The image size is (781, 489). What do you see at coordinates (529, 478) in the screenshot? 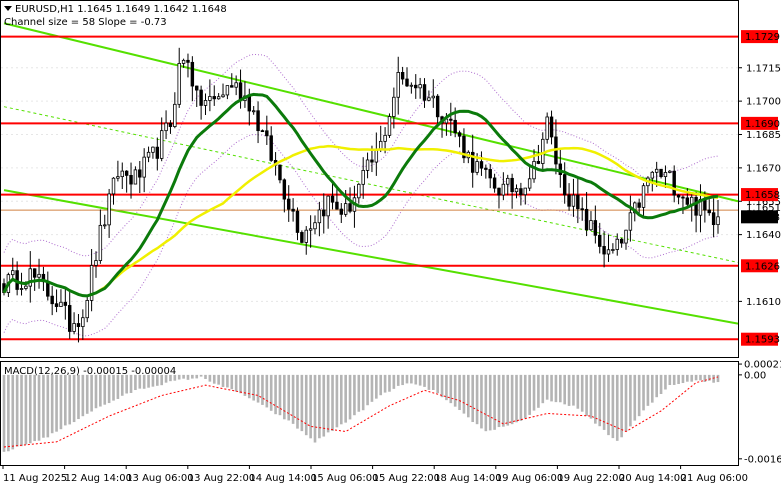
I see `x-tick-label: 19 Aug 06:00` at bounding box center [529, 478].